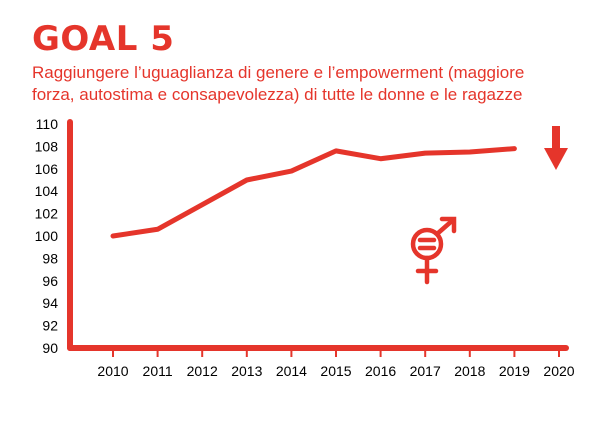 This screenshot has width=600, height=422. Describe the element at coordinates (425, 371) in the screenshot. I see `x-tick-label: 2017` at that location.